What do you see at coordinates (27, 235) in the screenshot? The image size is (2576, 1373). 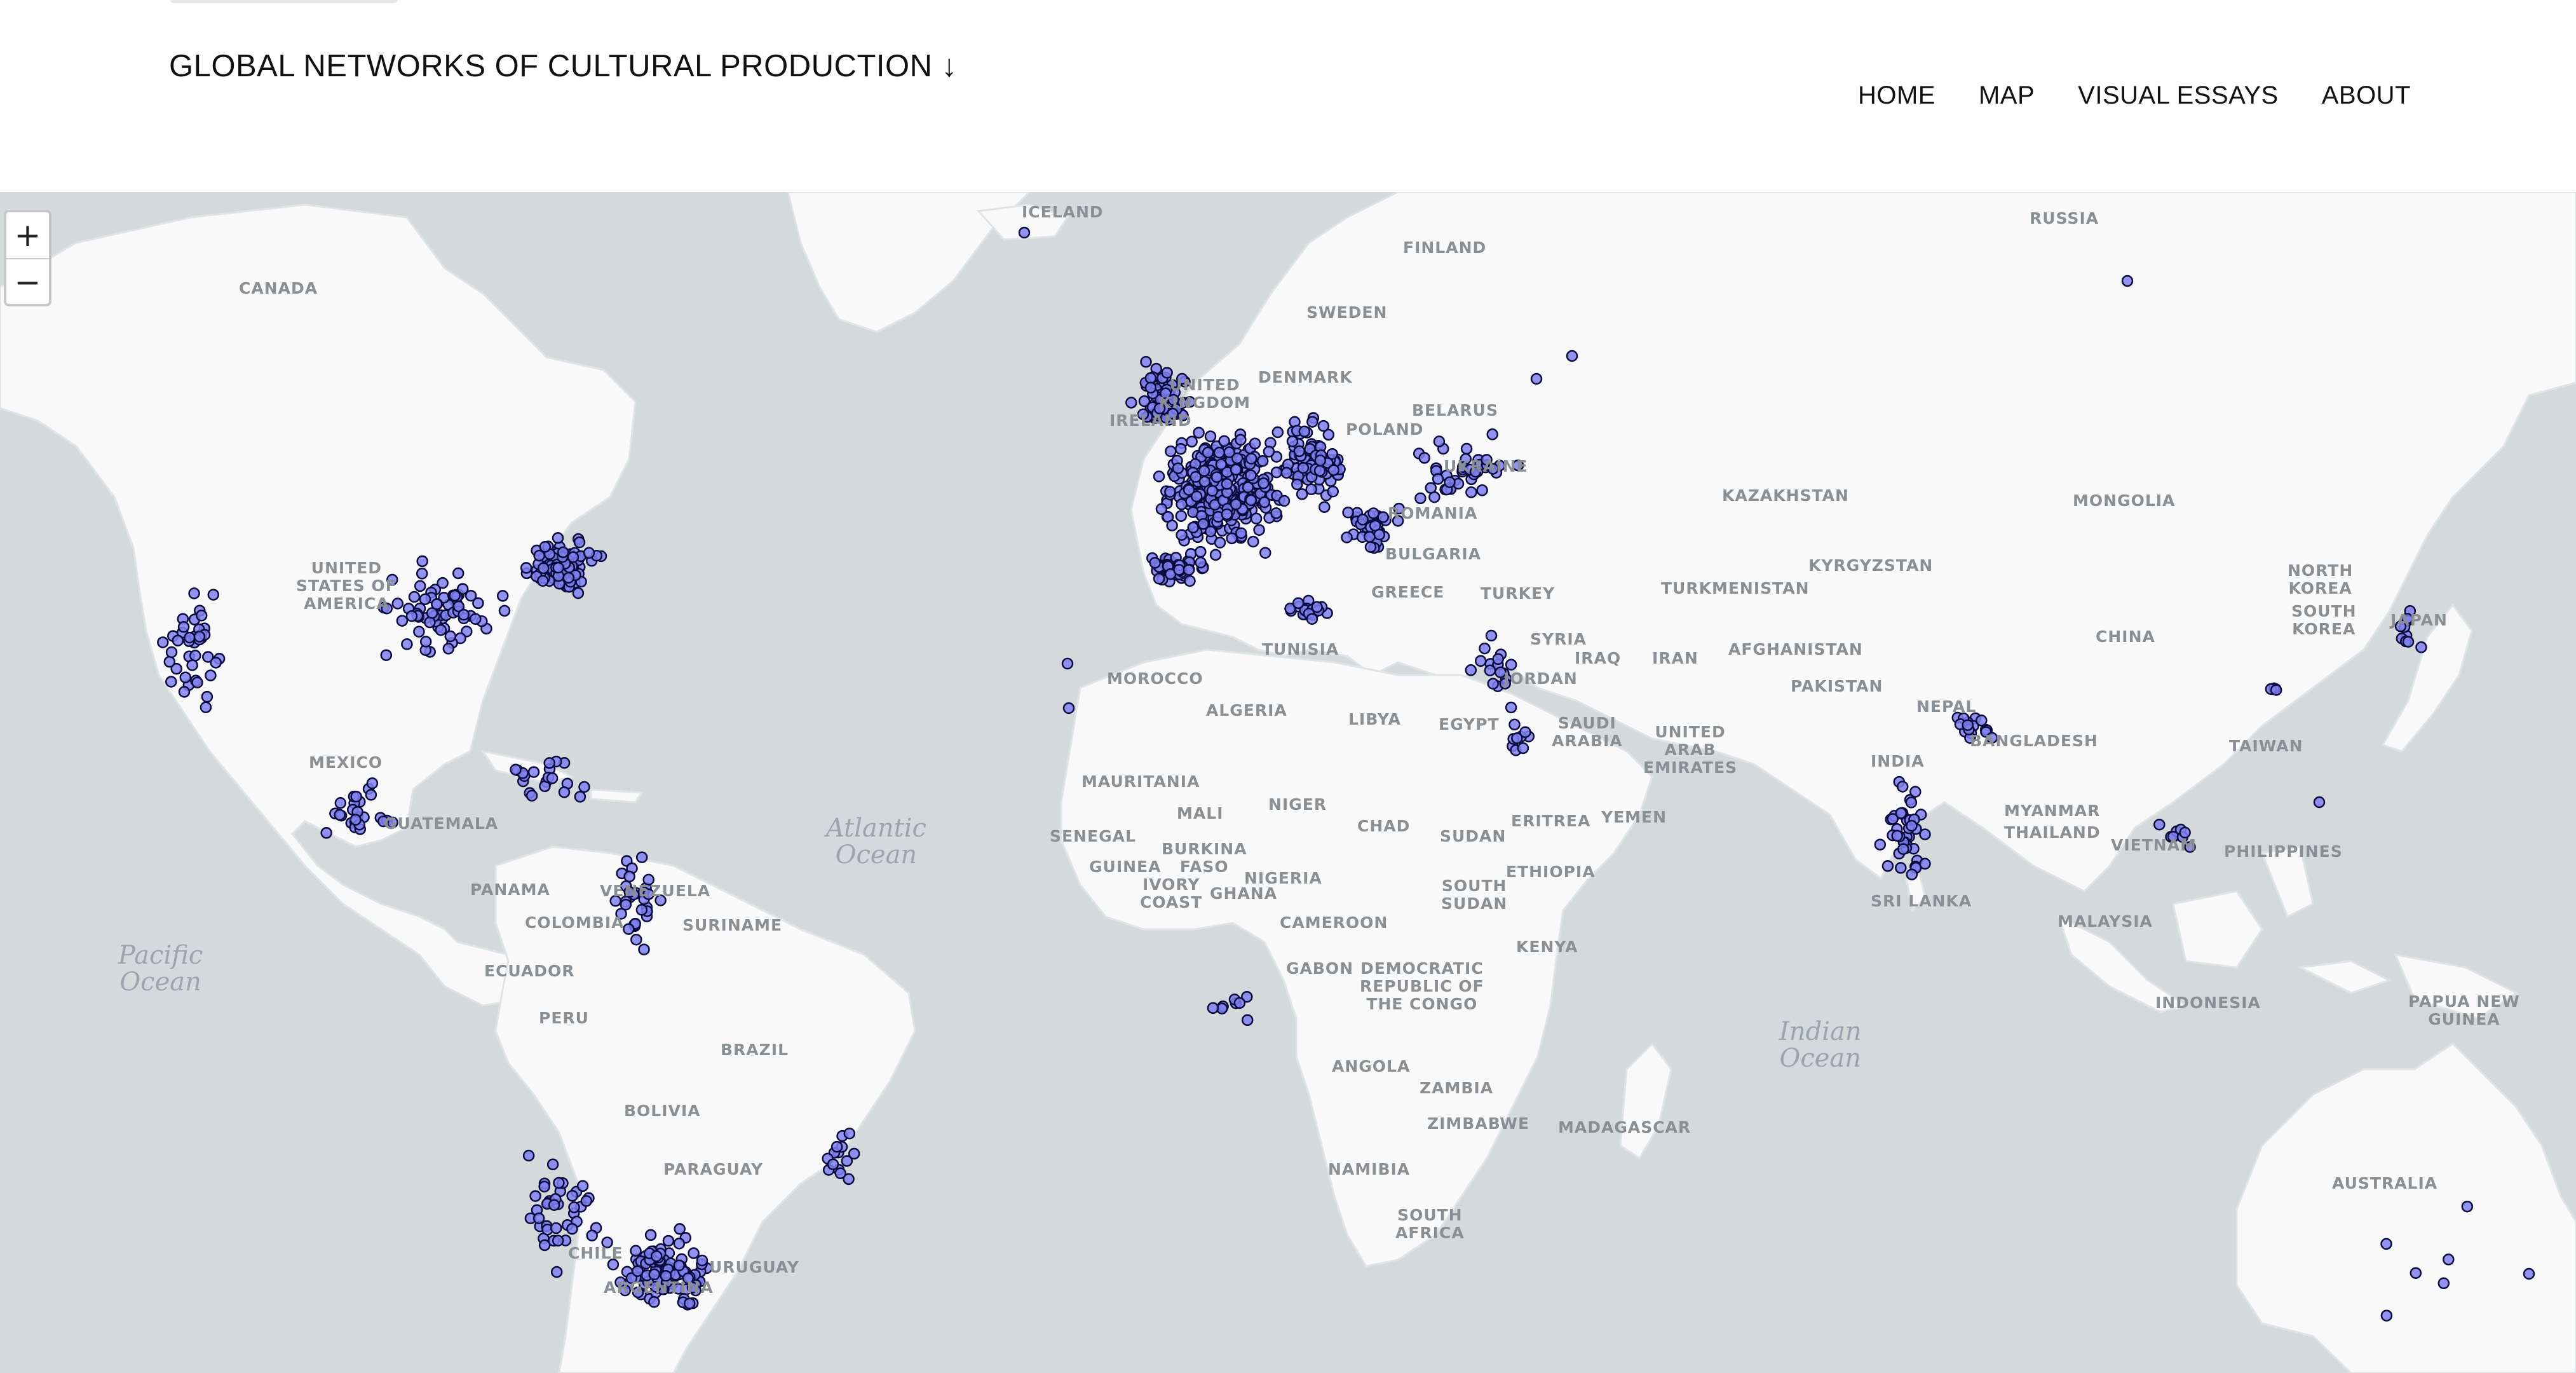 I see `zoom-in-button: +` at bounding box center [27, 235].